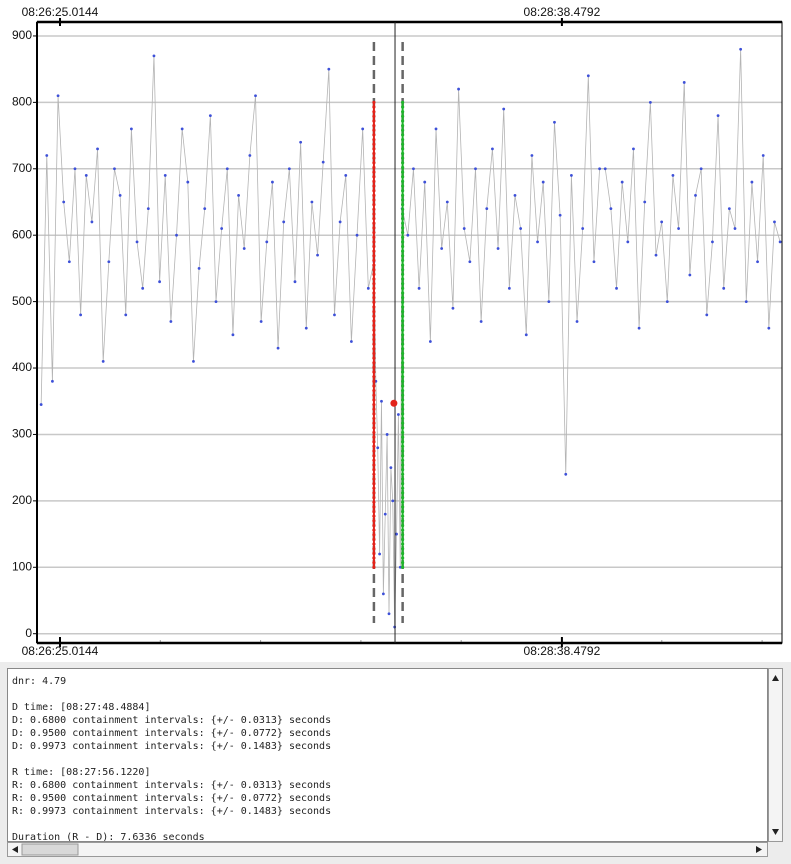  I want to click on log-line: R time: [08:27:56.1220], so click(81, 772).